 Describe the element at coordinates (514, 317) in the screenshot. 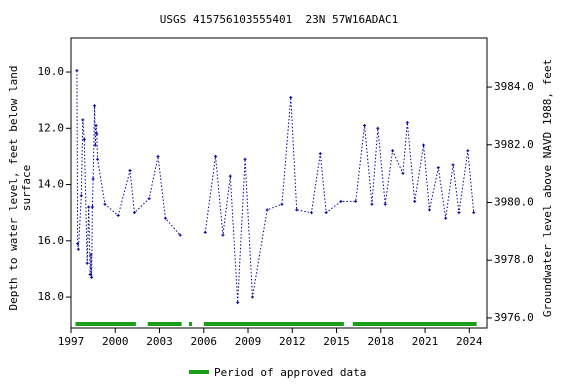

I see `y2-tick-label: 3976.0` at that location.